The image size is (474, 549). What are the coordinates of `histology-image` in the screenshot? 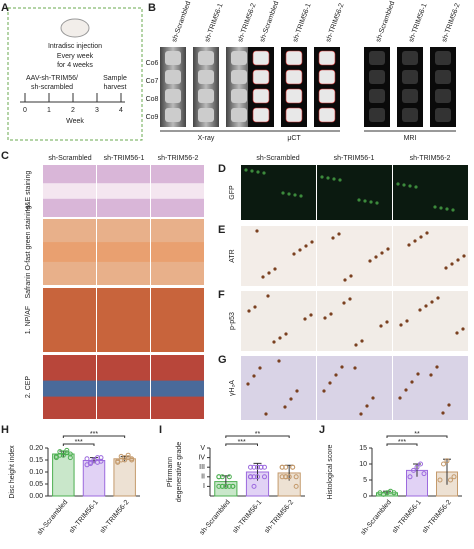 It's located at (123, 320).